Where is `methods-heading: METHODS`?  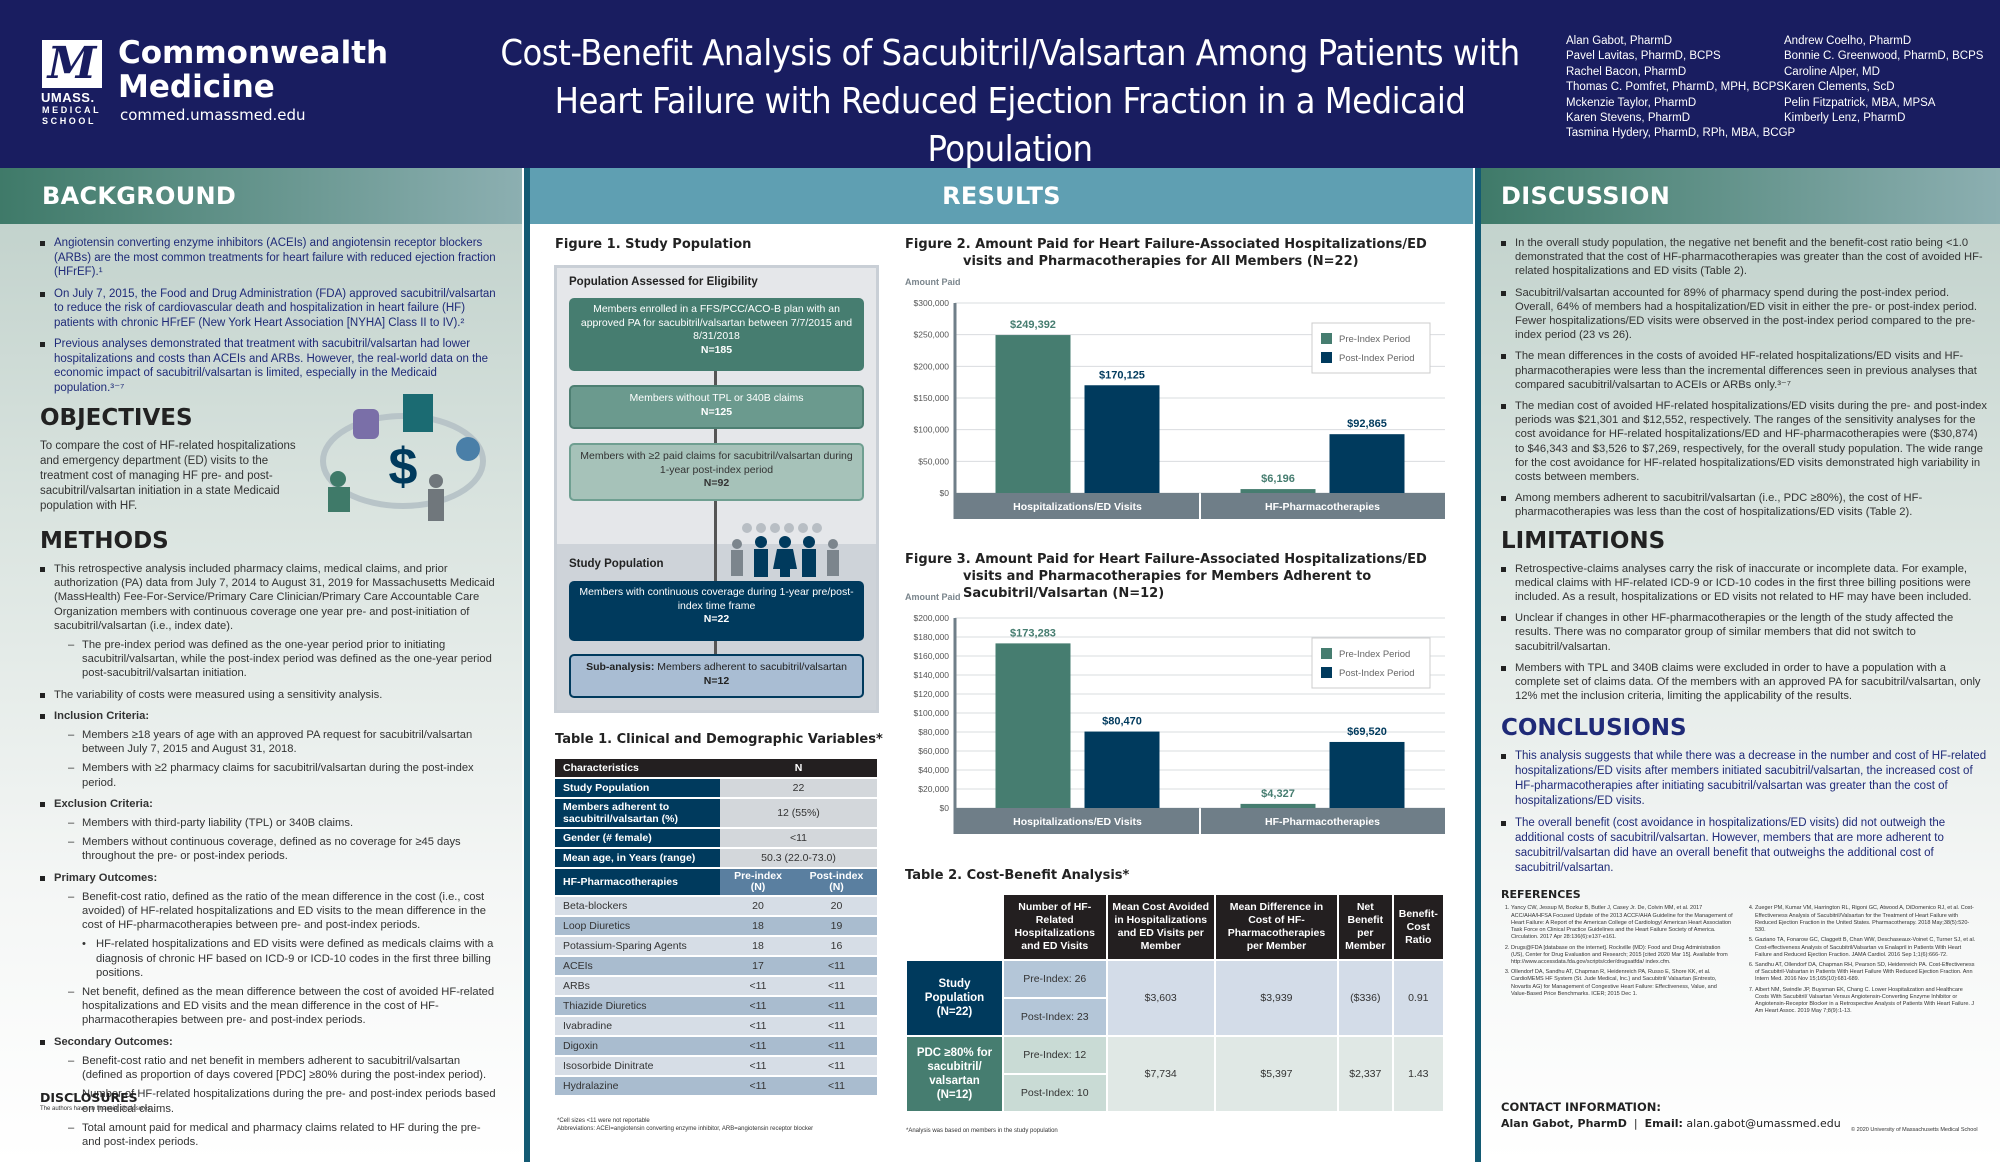 methods-heading: METHODS is located at coordinates (104, 541).